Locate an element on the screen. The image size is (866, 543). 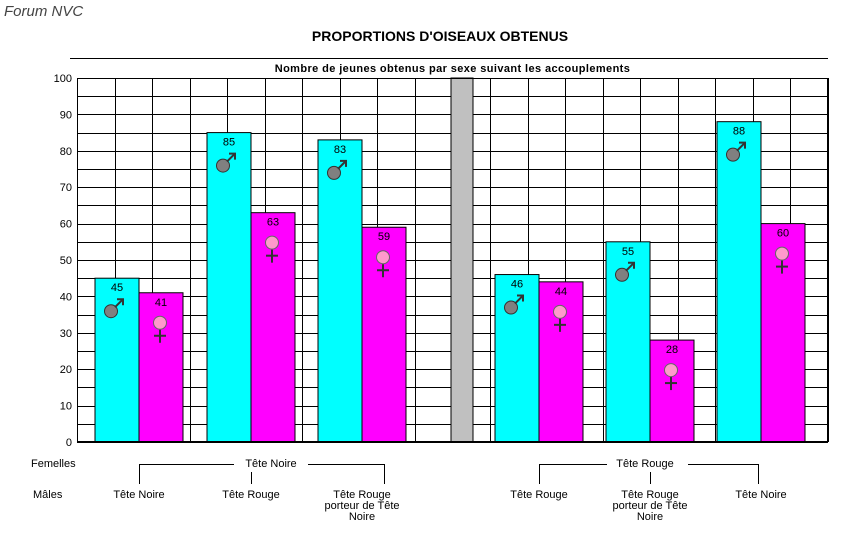
y-tick-label: 100 is located at coordinates (63, 79).